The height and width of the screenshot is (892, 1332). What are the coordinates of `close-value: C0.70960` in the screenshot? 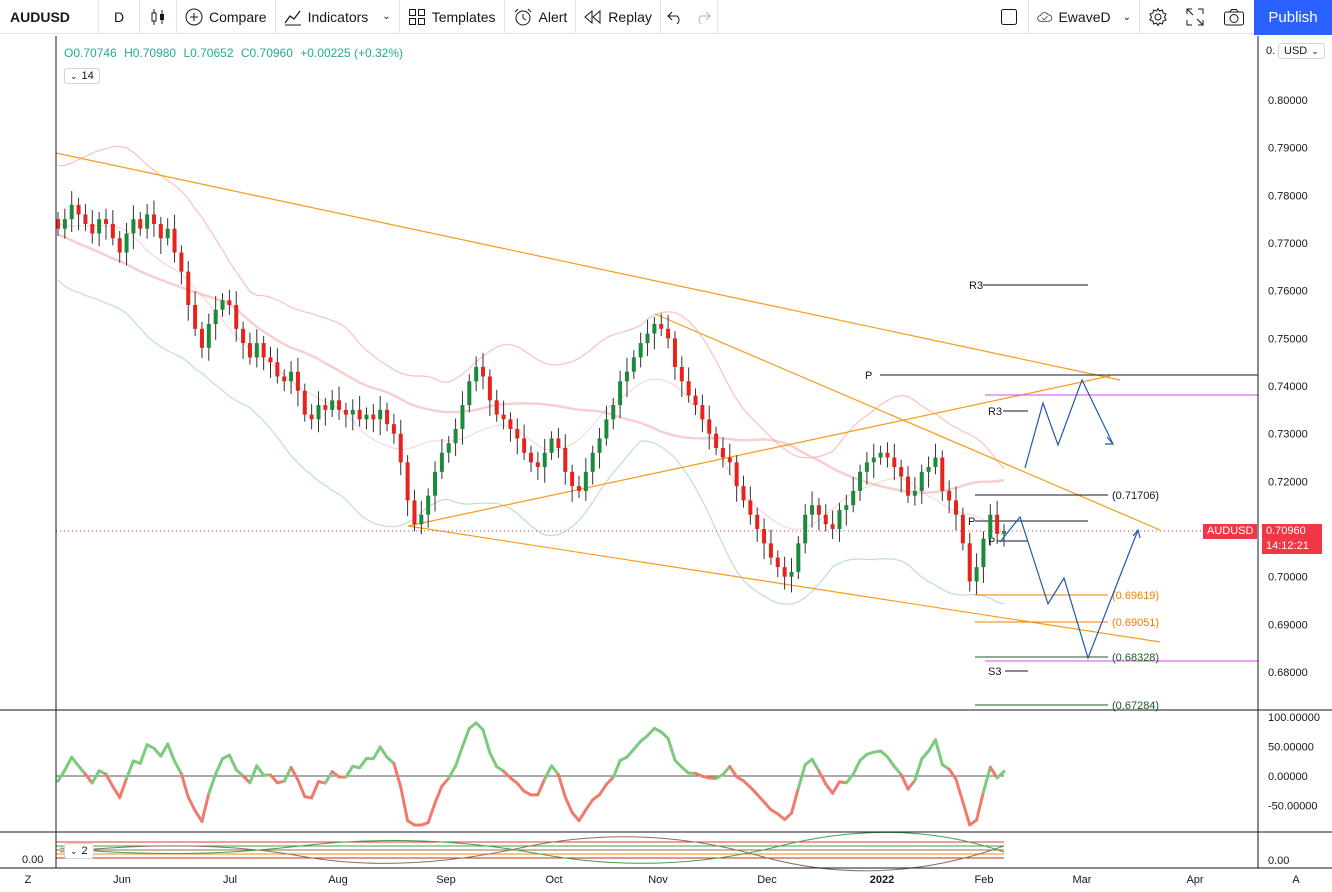 It's located at (266, 53).